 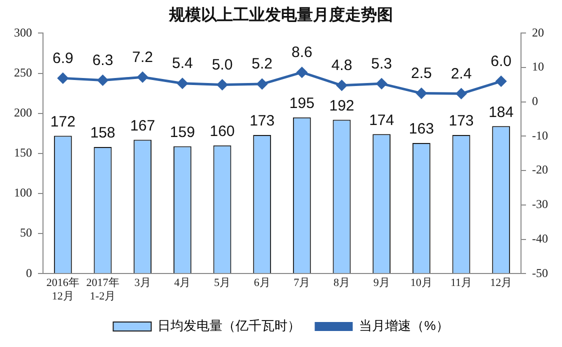 I want to click on data-label: 4.8, so click(x=341, y=65).